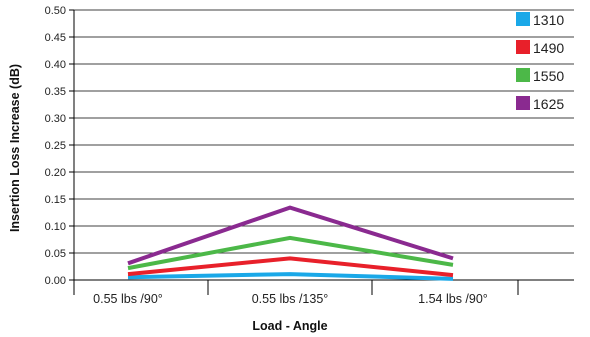 The image size is (590, 337). What do you see at coordinates (548, 48) in the screenshot?
I see `legend-label-1490: 1490` at bounding box center [548, 48].